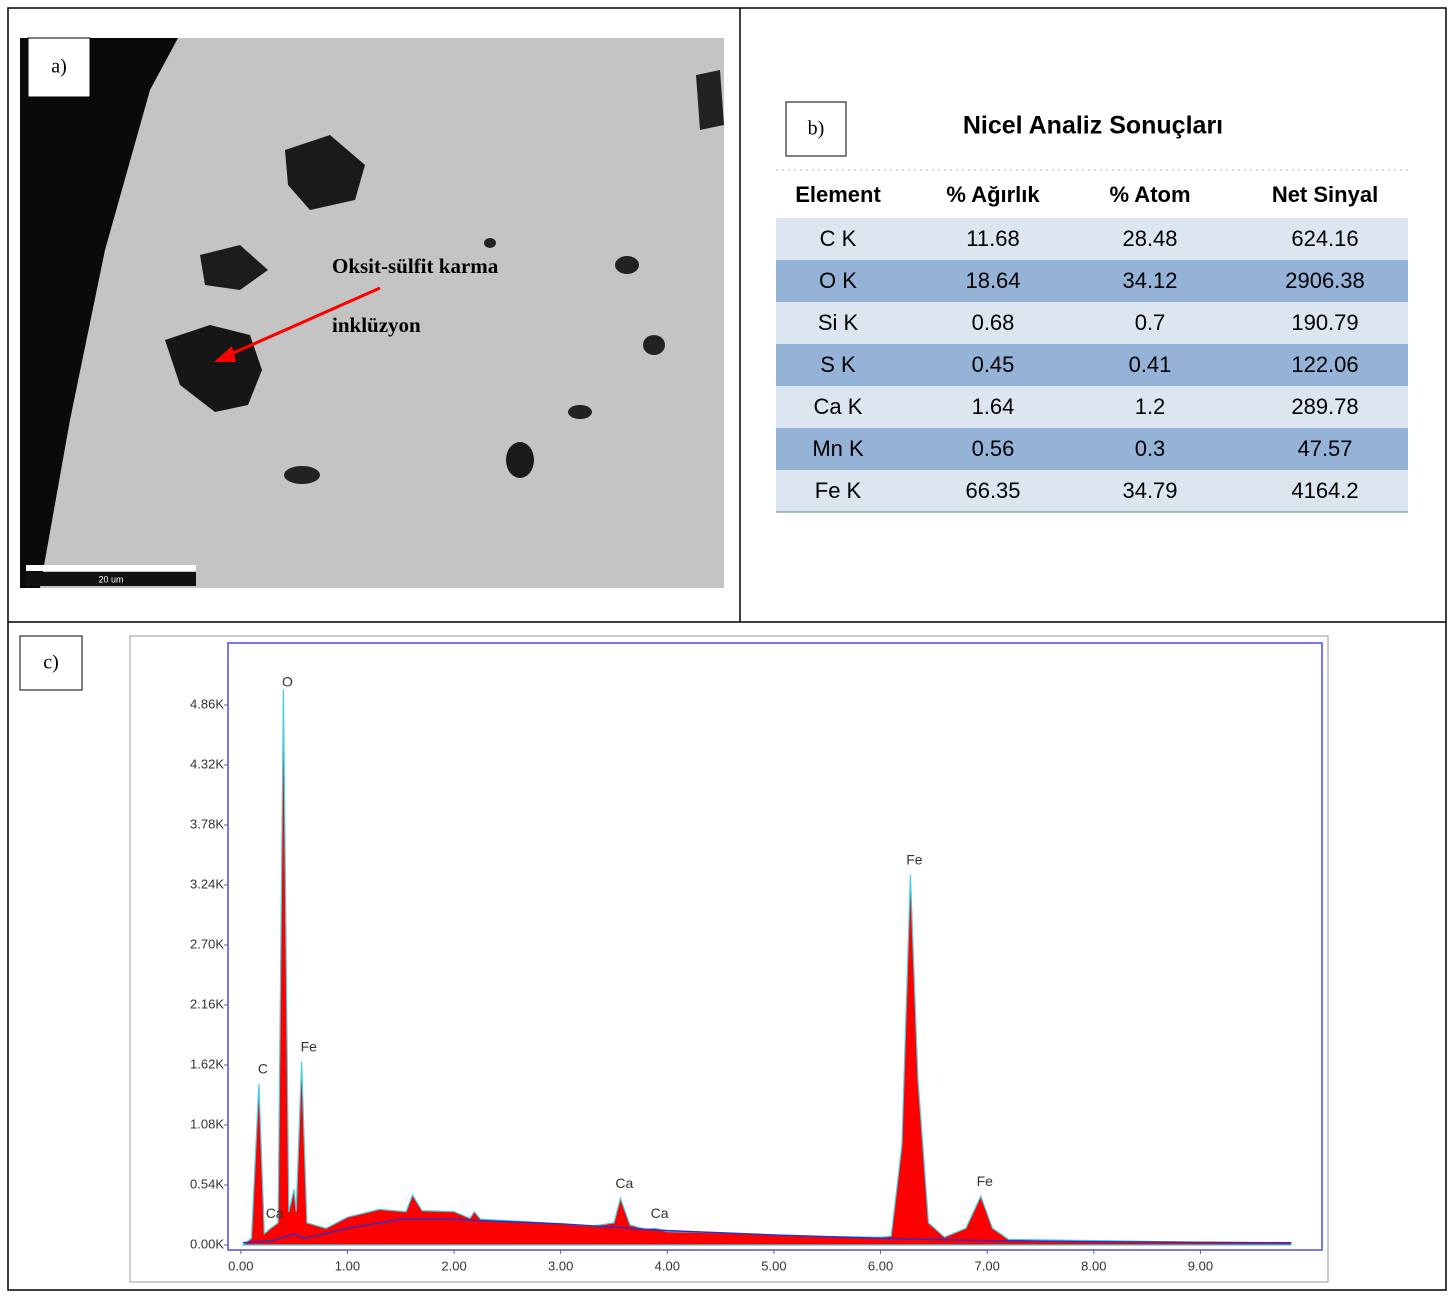 Image resolution: width=1454 pixels, height=1298 pixels. What do you see at coordinates (207, 1063) in the screenshot?
I see `y-tick-label: 1.62K` at bounding box center [207, 1063].